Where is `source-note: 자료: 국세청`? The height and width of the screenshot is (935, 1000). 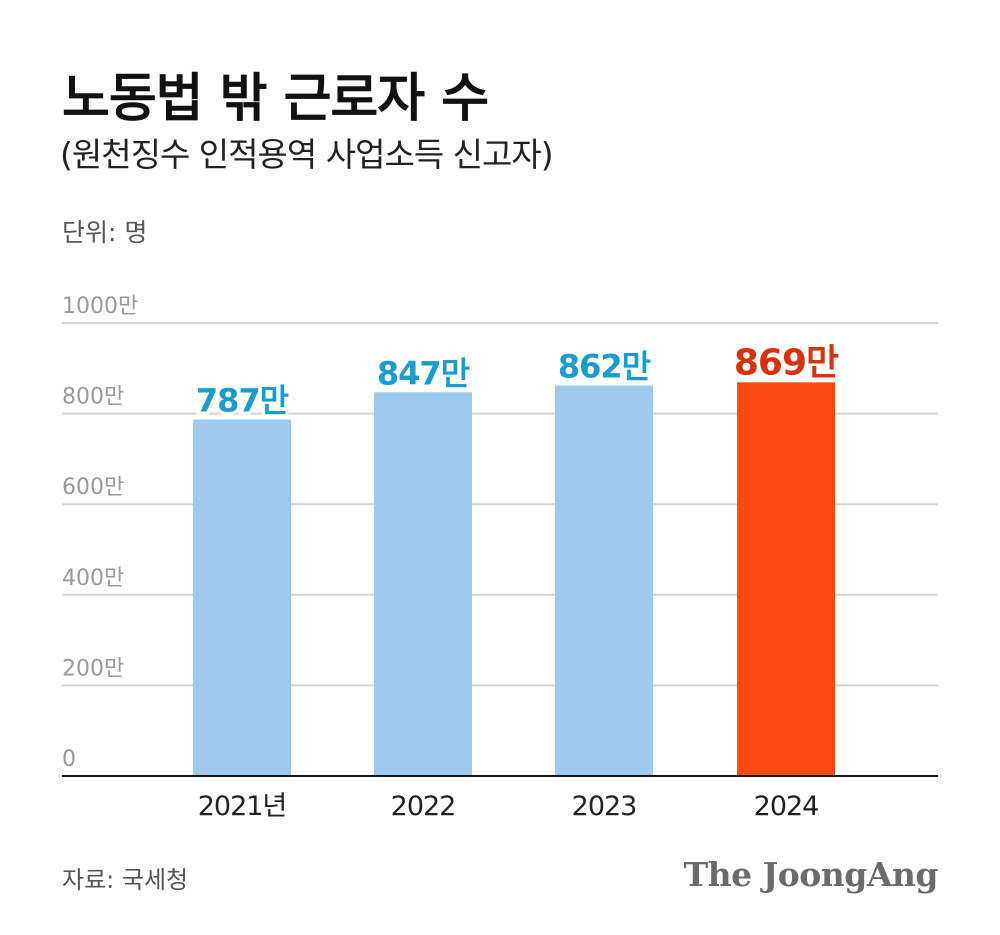 source-note: 자료: 국세청 is located at coordinates (125, 880).